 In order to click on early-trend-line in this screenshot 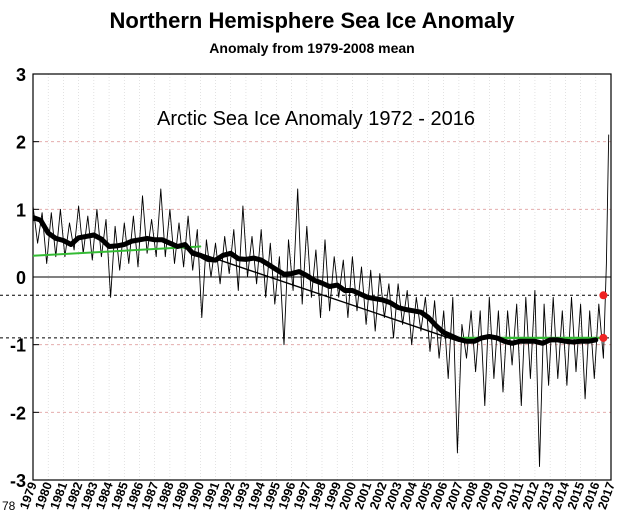, I will do `click(117, 251)`.